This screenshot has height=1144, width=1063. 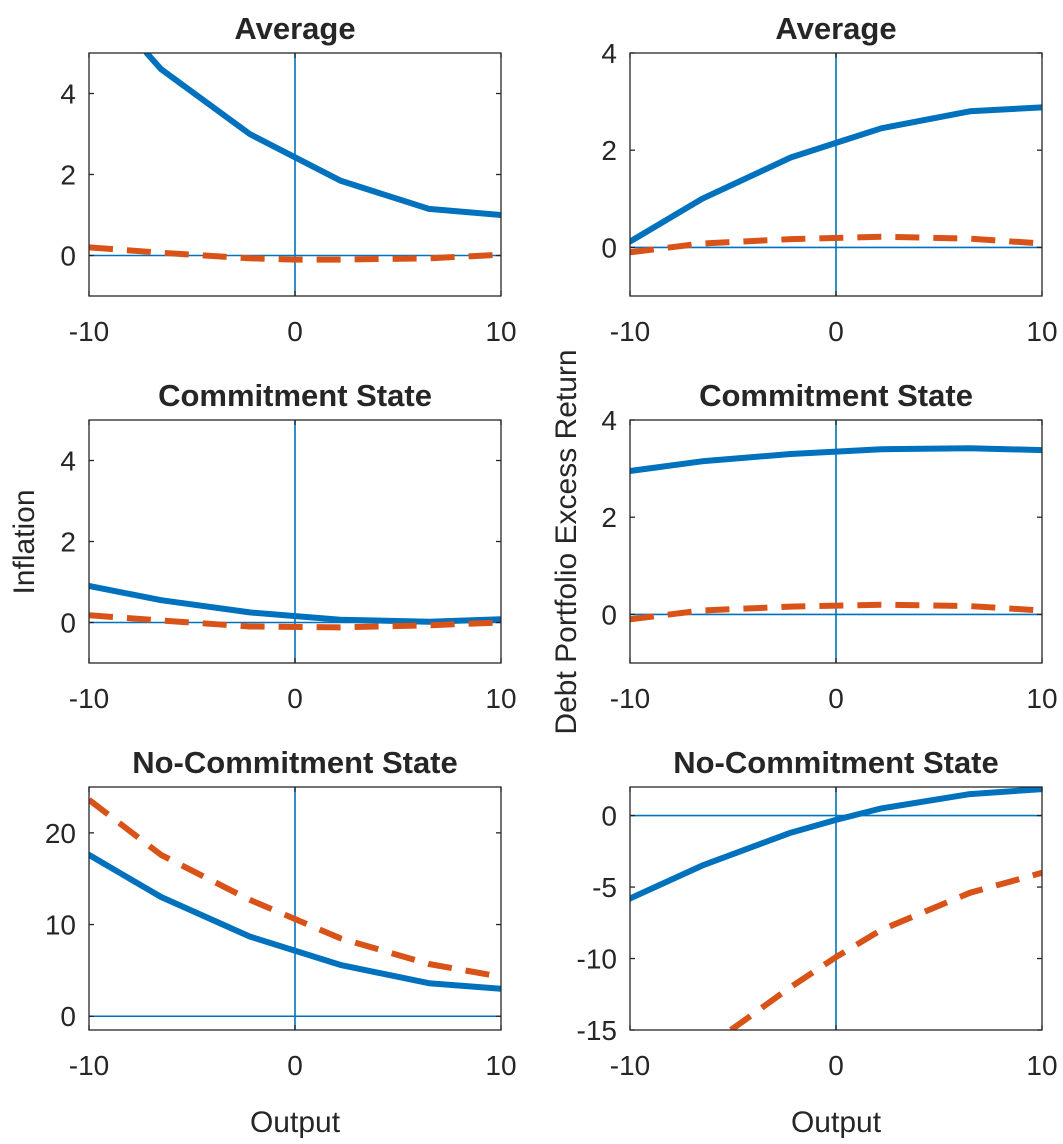 I want to click on panel-3: Commitment State -10 0 10 0 2 4, so click(x=288, y=546).